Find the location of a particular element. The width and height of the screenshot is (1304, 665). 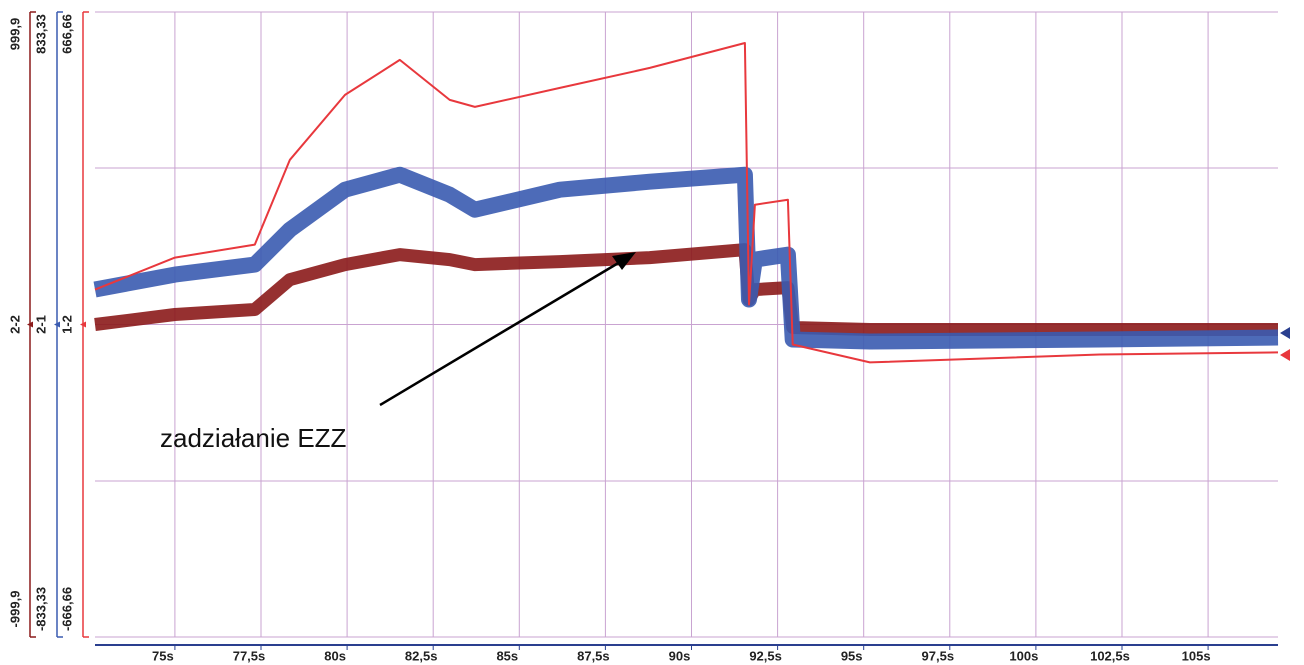

arrow is located at coordinates (500, 333).